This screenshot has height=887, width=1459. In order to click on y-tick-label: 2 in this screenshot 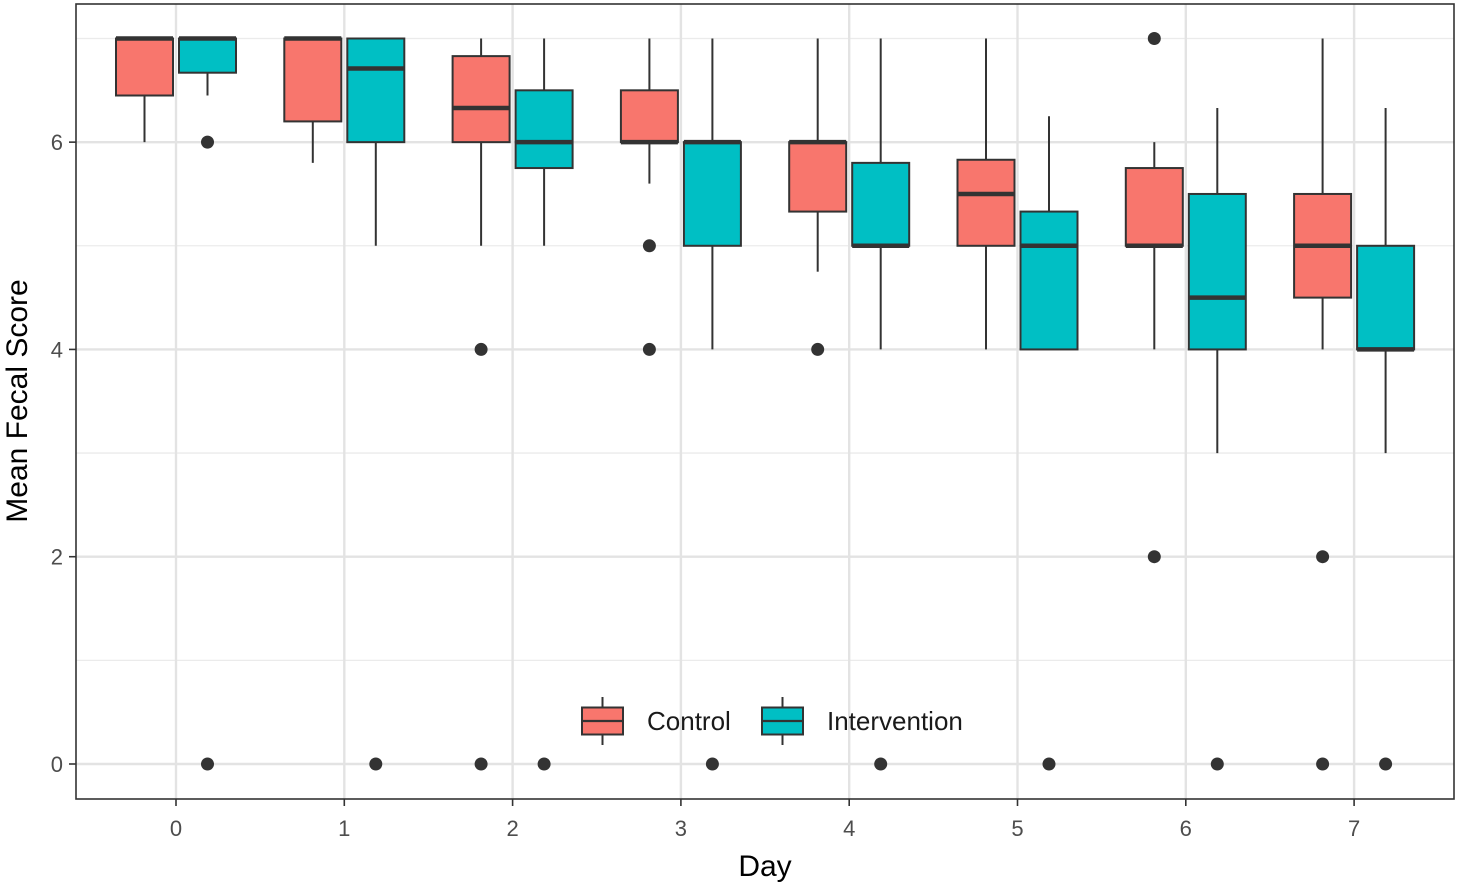, I will do `click(57, 557)`.